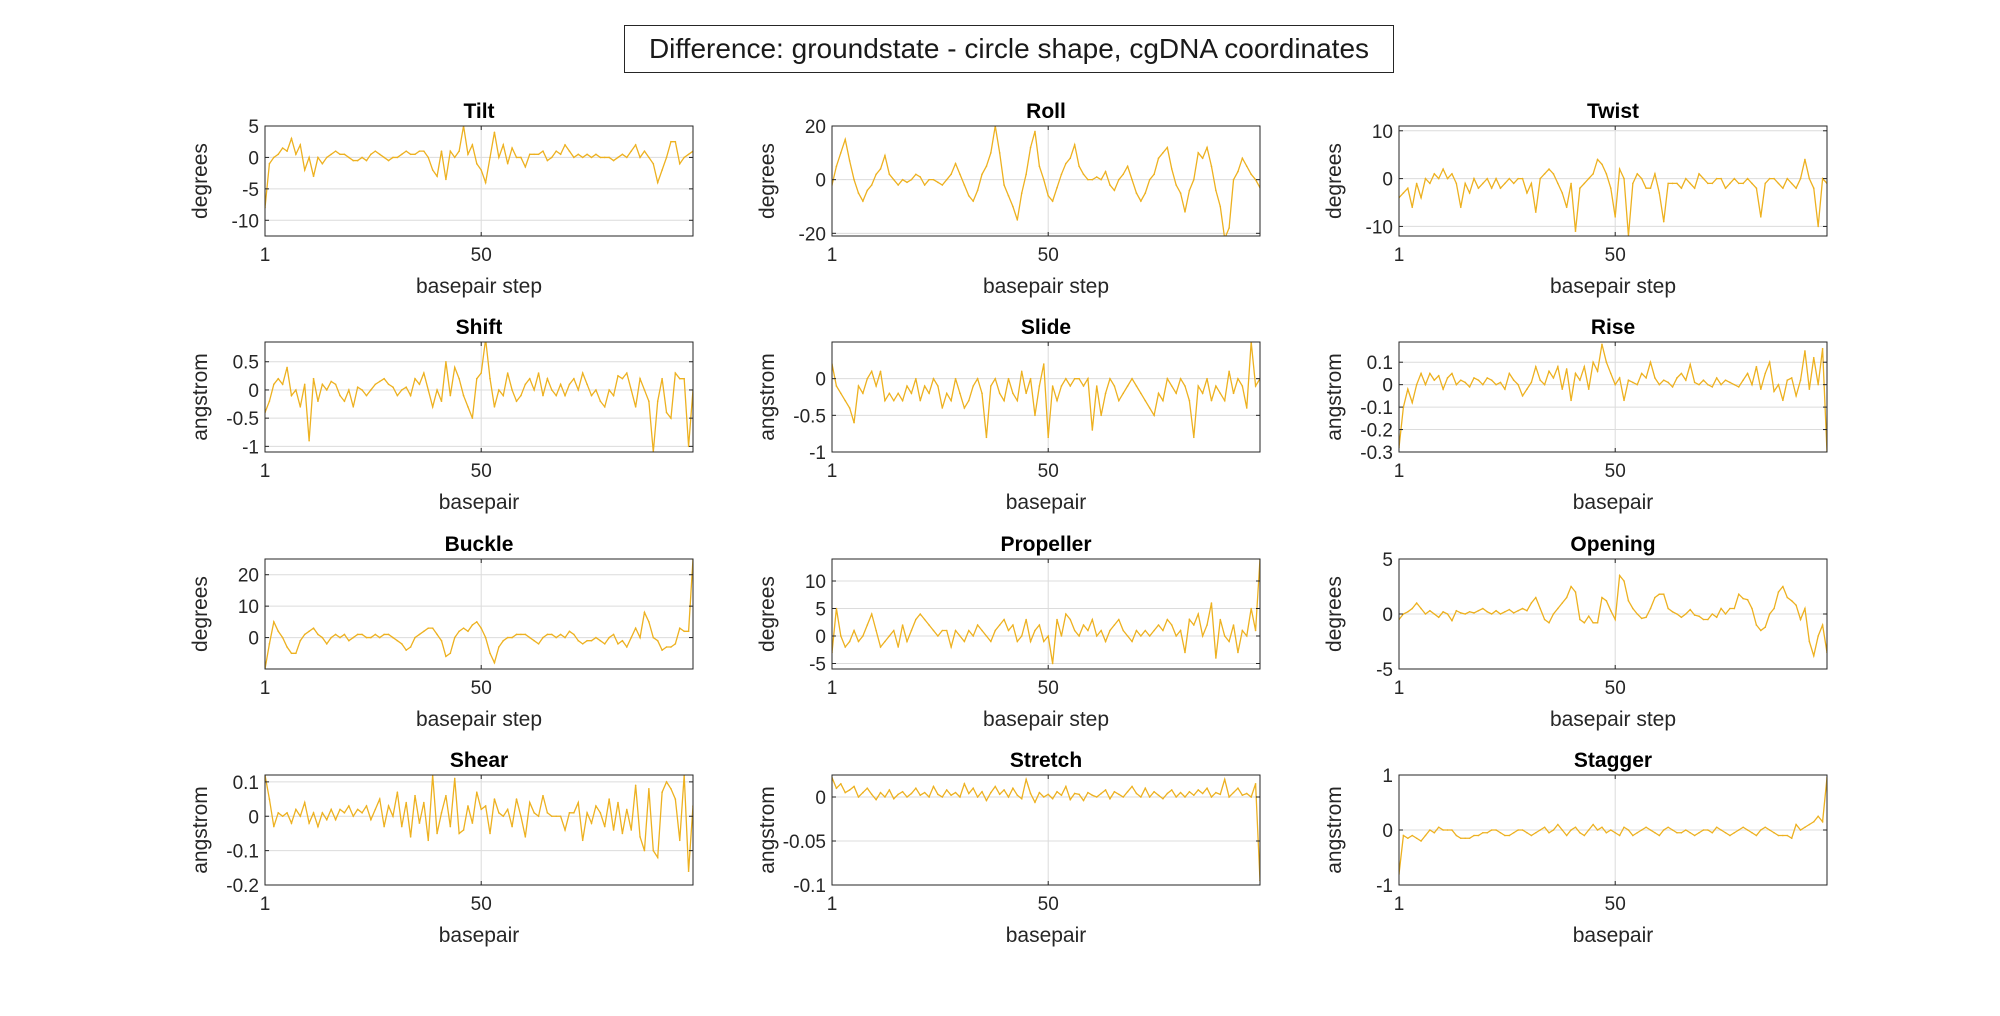  What do you see at coordinates (1046, 502) in the screenshot?
I see `x-axis-label: basepair` at bounding box center [1046, 502].